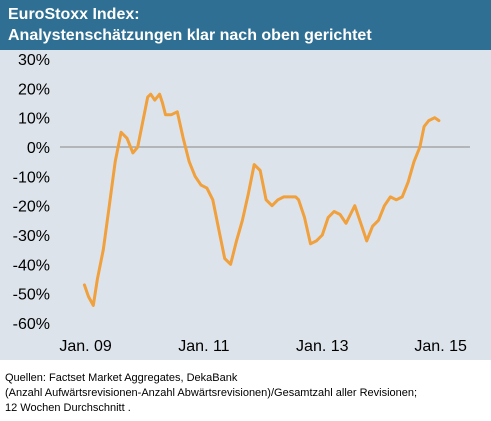  What do you see at coordinates (31, 295) in the screenshot?
I see `y-tick-label: -50%` at bounding box center [31, 295].